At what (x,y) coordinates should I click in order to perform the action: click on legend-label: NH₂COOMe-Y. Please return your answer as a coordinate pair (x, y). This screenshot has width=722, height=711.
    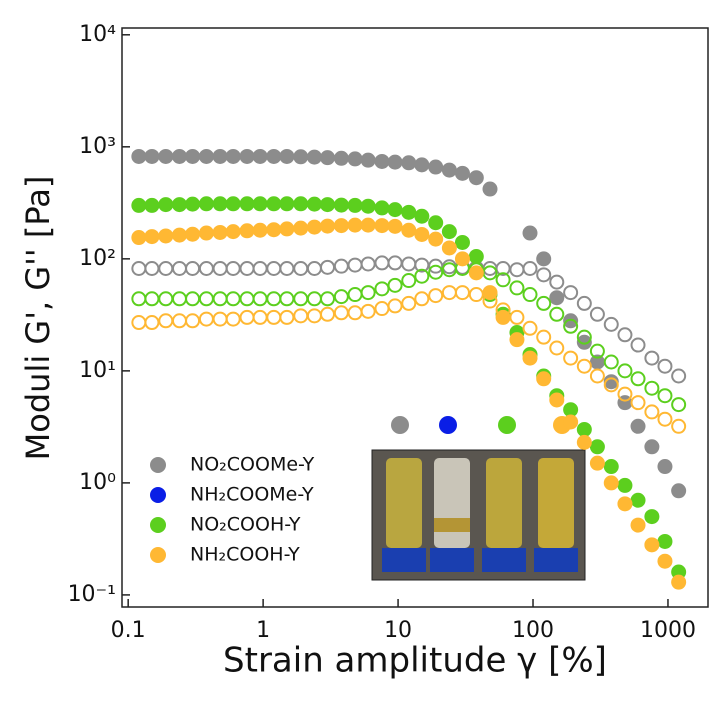
    Looking at the image, I should click on (252, 495).